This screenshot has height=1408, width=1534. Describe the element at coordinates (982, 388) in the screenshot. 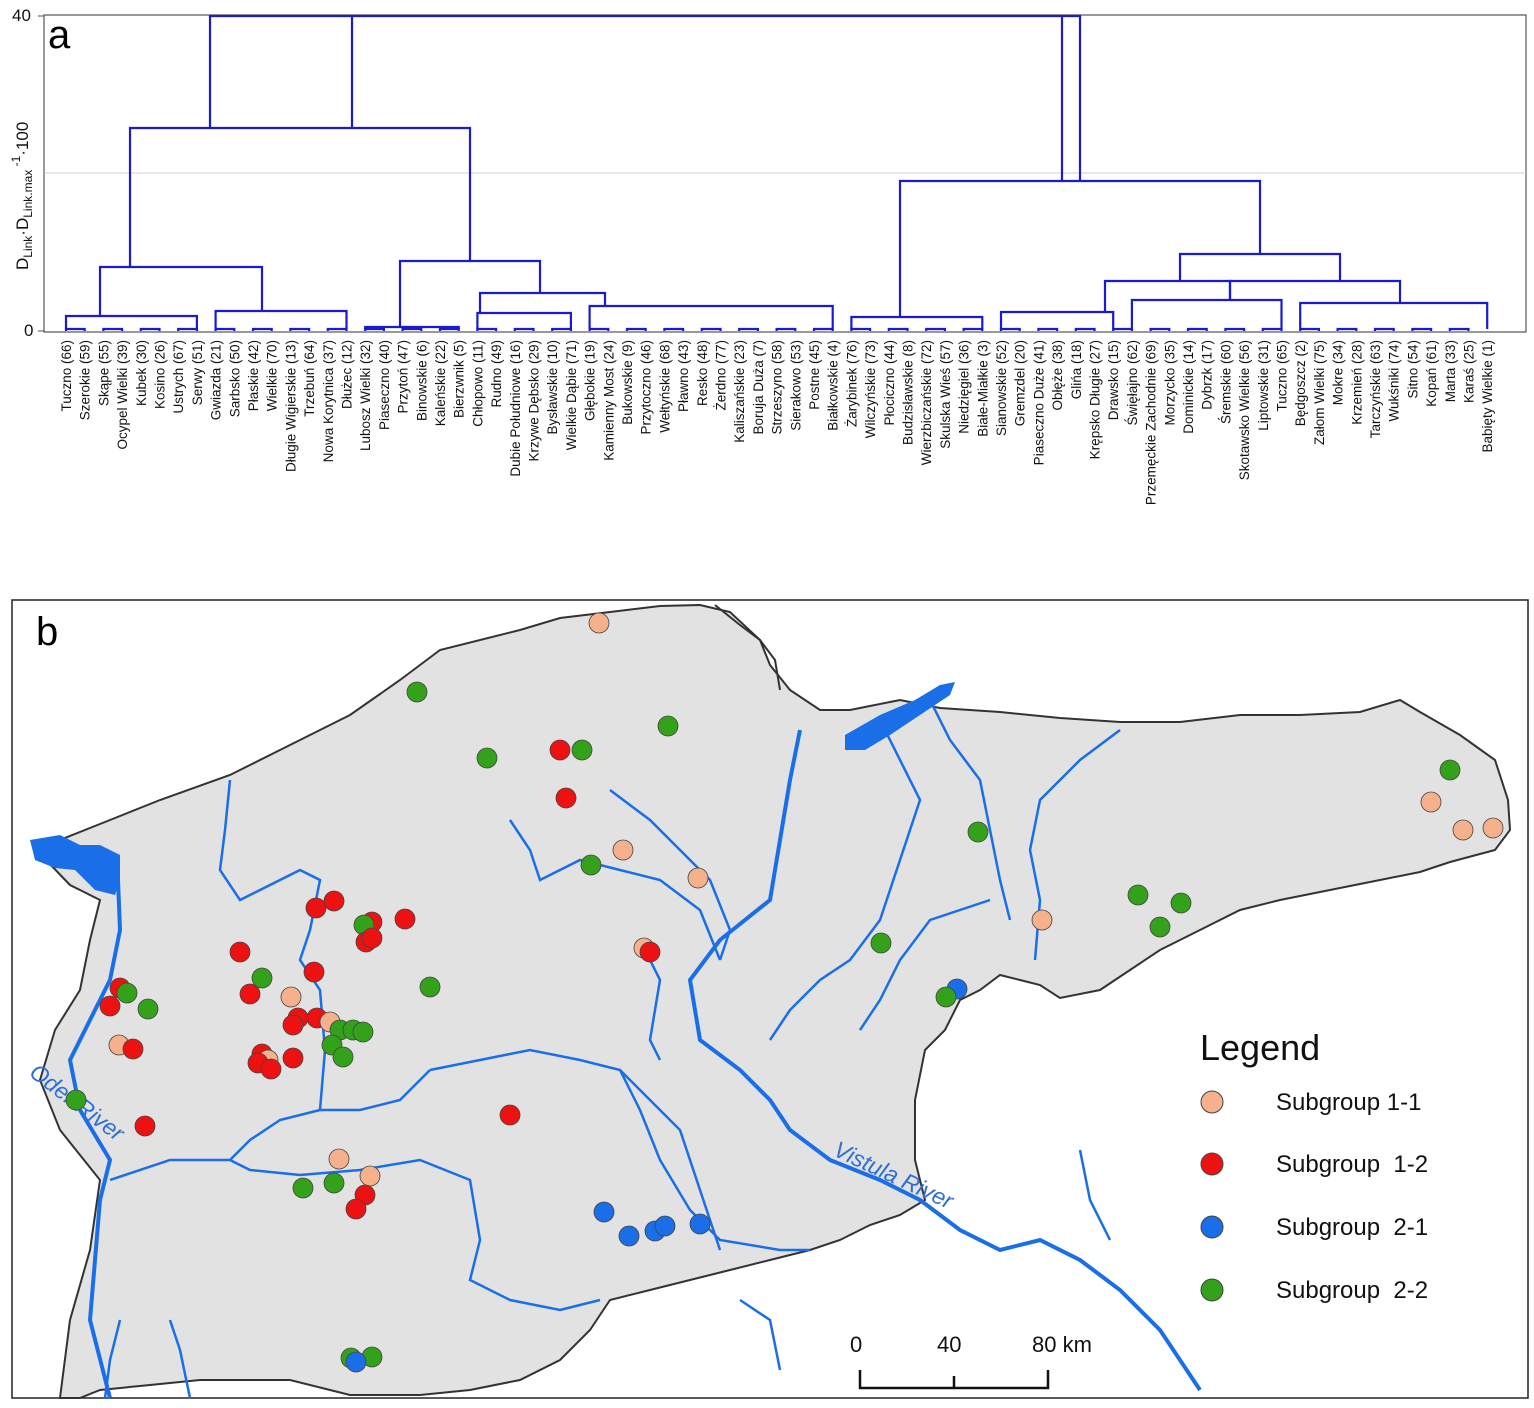

I see `leaf-label: Białe-Miałkie (3)` at that location.